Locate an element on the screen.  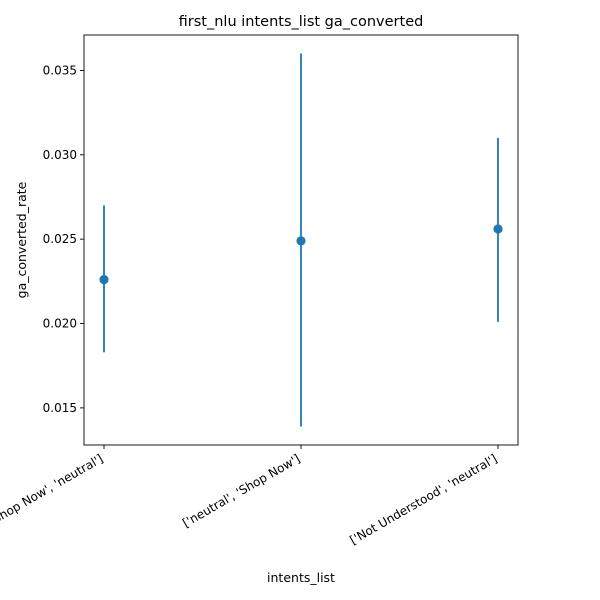
y-tick-label: 0.030 is located at coordinates (60, 155).